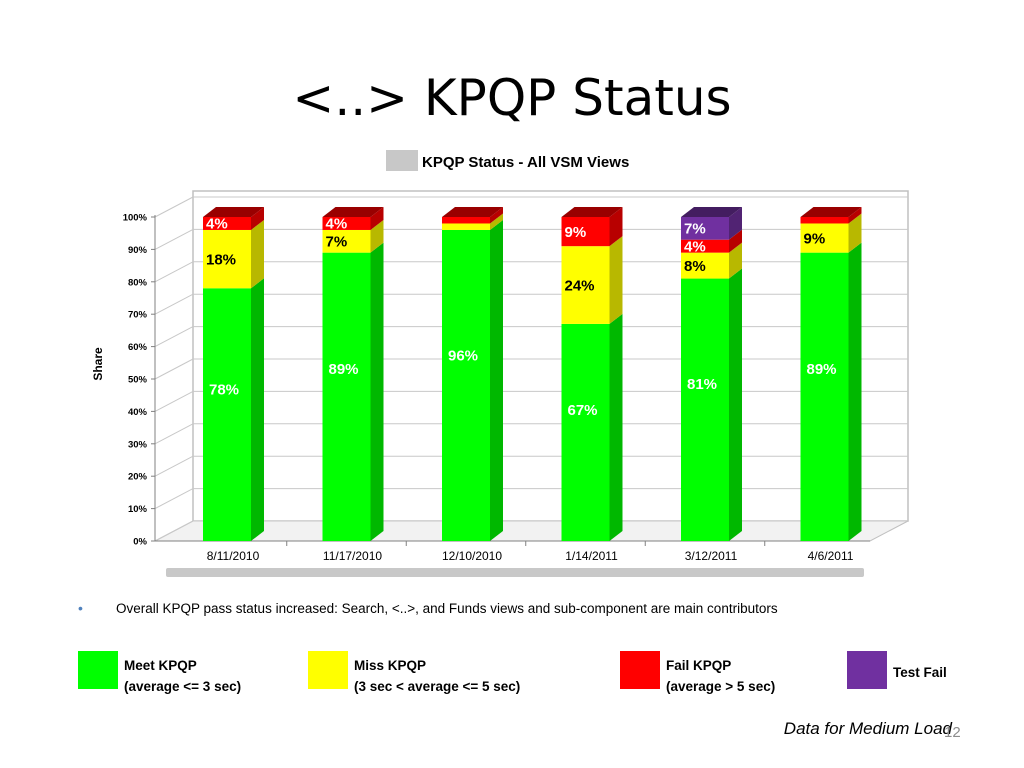  Describe the element at coordinates (920, 672) in the screenshot. I see `legend-text-test-fail: Test Fail` at that location.